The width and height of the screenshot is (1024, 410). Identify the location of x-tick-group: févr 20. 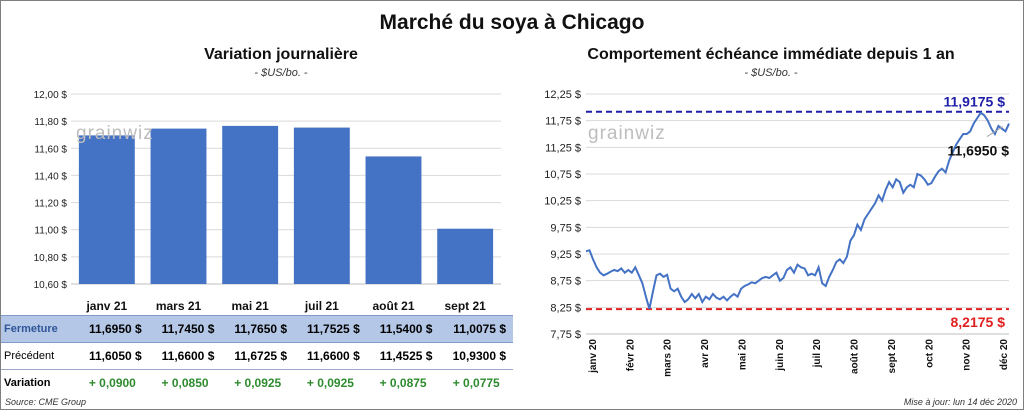
(630, 355).